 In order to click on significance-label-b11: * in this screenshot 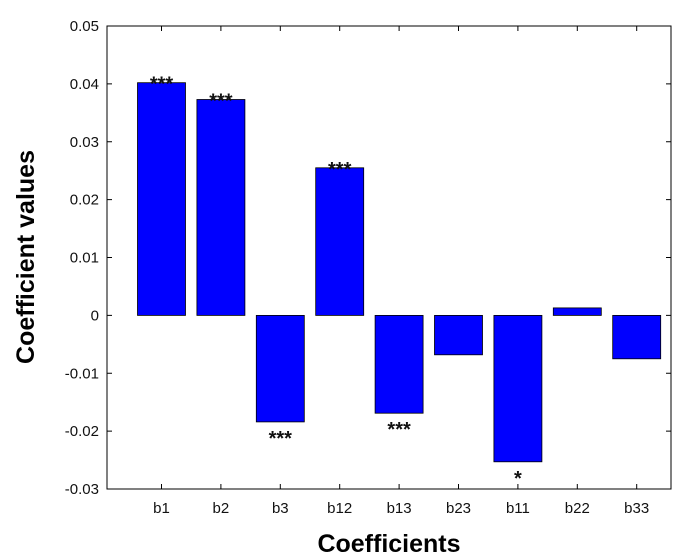, I will do `click(518, 479)`.